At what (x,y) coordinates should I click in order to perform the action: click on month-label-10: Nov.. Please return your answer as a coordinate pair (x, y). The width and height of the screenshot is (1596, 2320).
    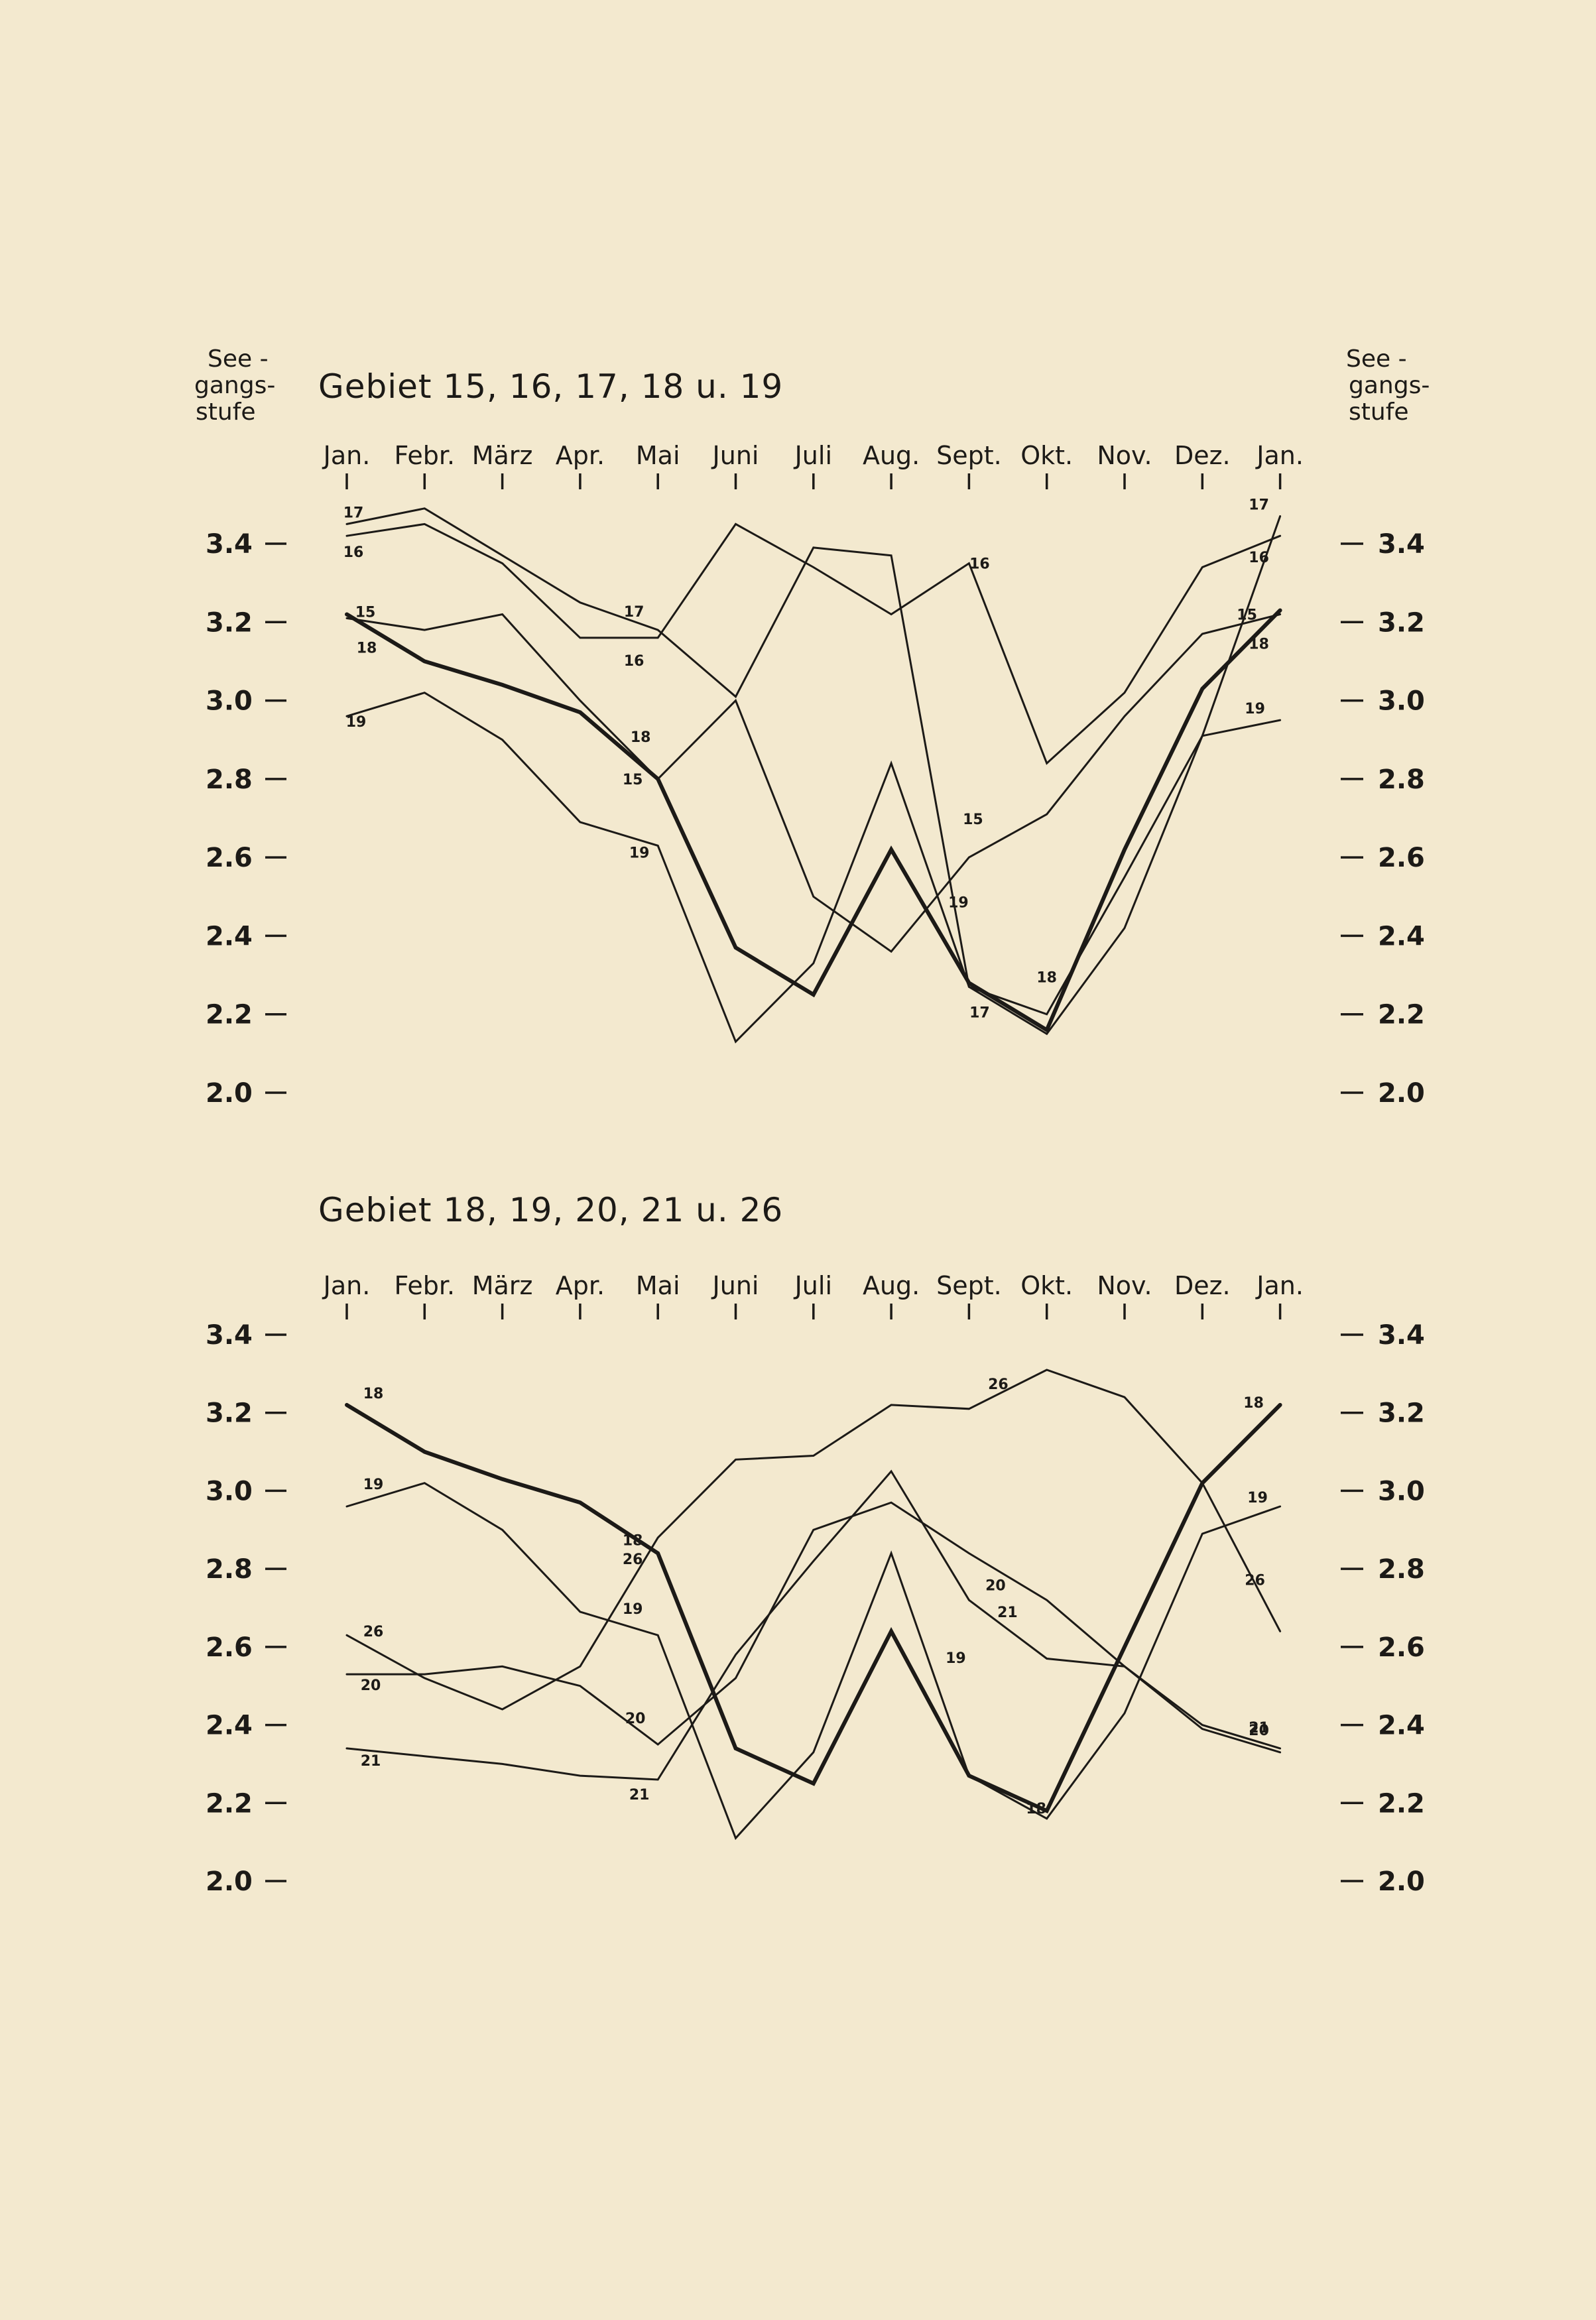
    Looking at the image, I should click on (1124, 1286).